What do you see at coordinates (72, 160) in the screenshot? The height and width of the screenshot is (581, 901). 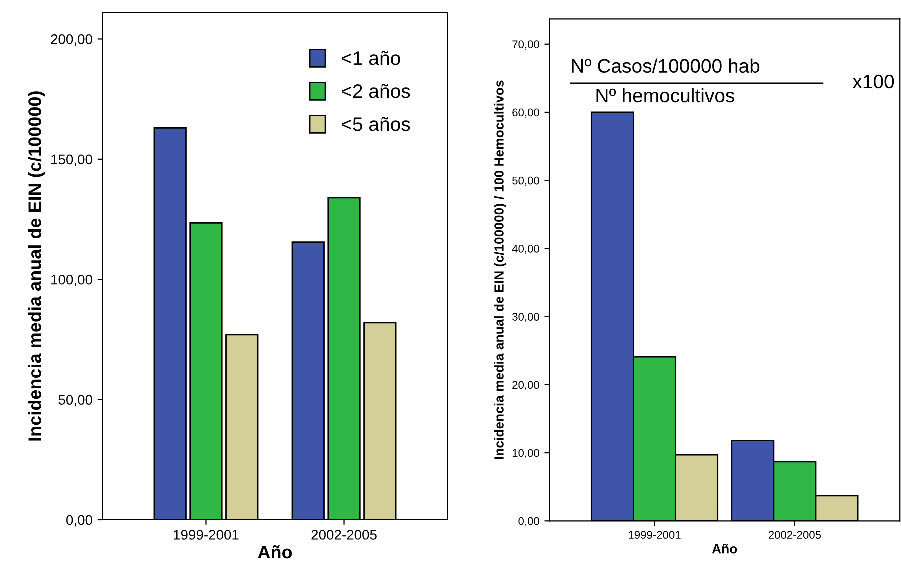 I see `y-tick-label: 150,00` at bounding box center [72, 160].